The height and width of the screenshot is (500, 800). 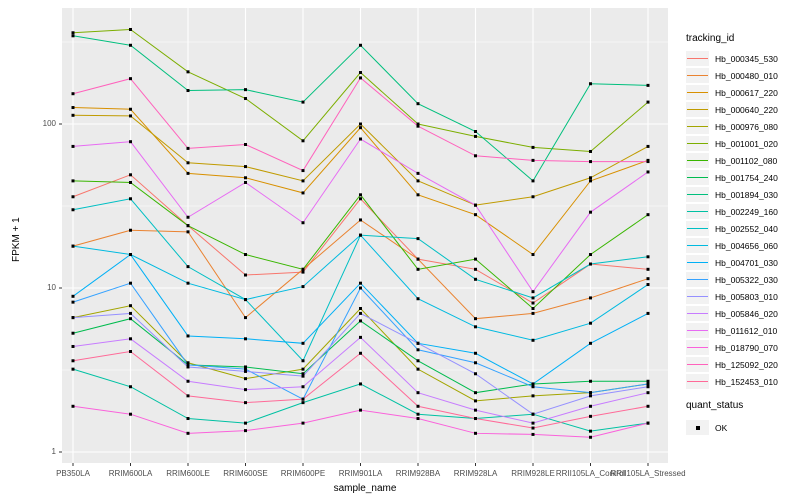 What do you see at coordinates (746, 93) in the screenshot?
I see `legend-entry-label: Hb_000617_220` at bounding box center [746, 93].